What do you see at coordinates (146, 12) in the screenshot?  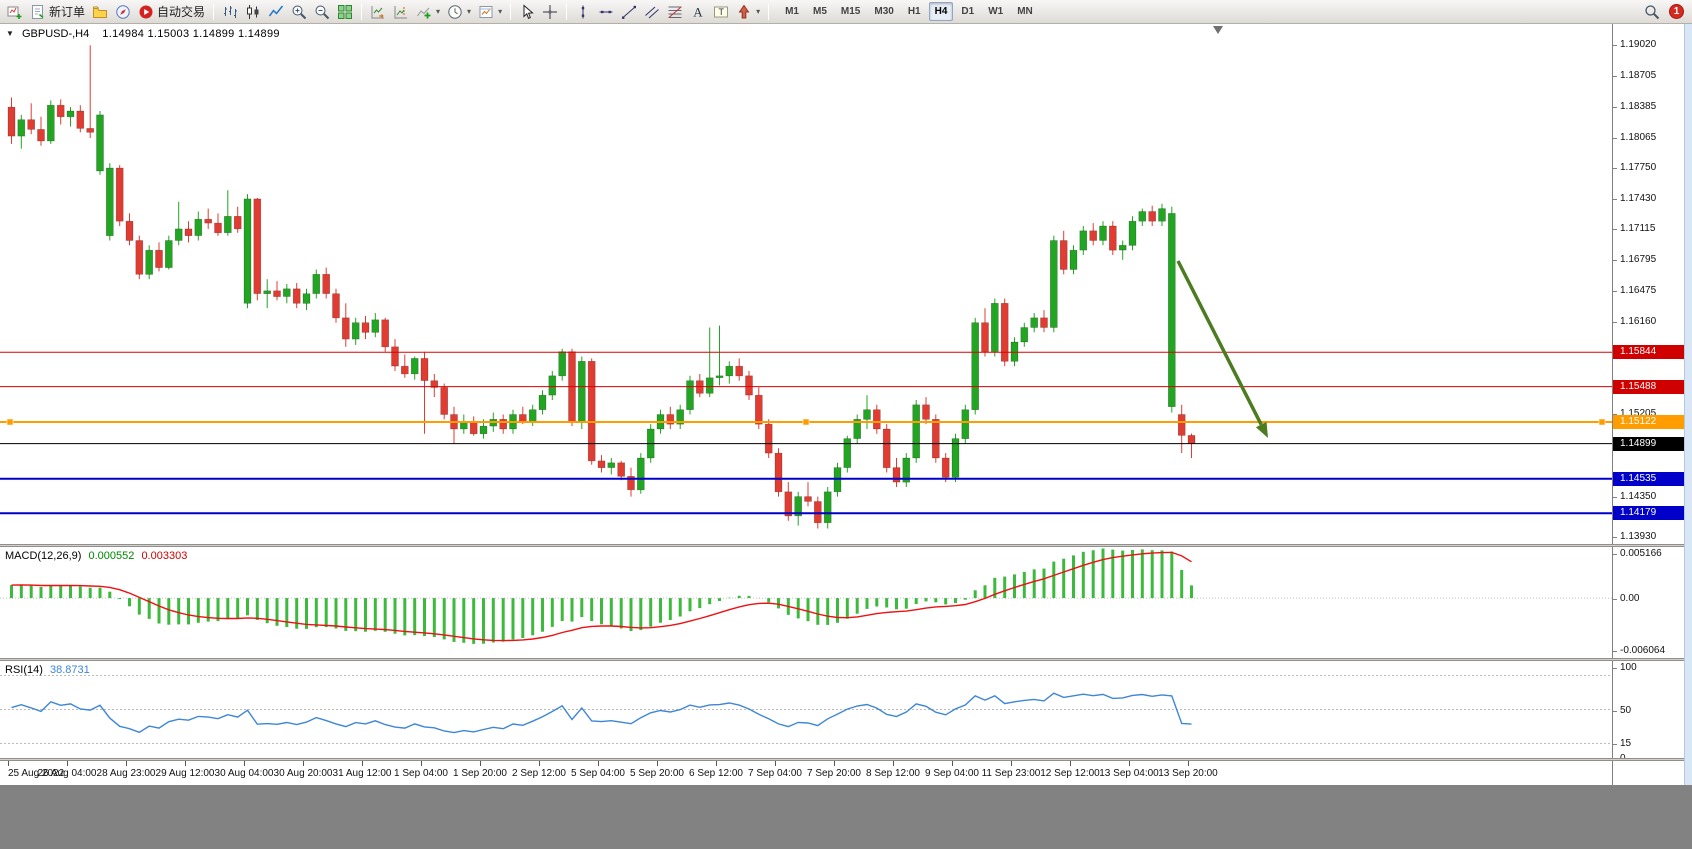 I see `auto-trading-button` at bounding box center [146, 12].